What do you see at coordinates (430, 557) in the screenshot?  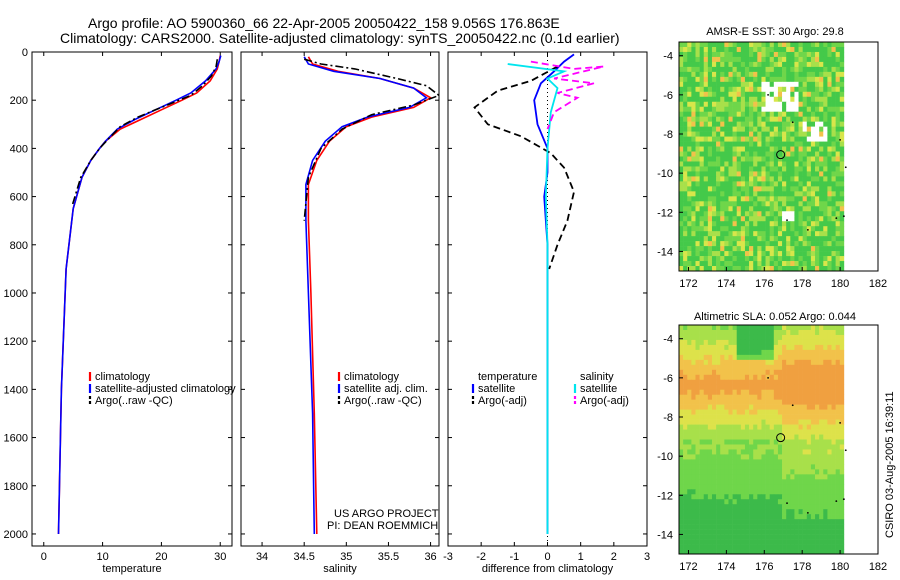 I see `x-tick-label: 36` at bounding box center [430, 557].